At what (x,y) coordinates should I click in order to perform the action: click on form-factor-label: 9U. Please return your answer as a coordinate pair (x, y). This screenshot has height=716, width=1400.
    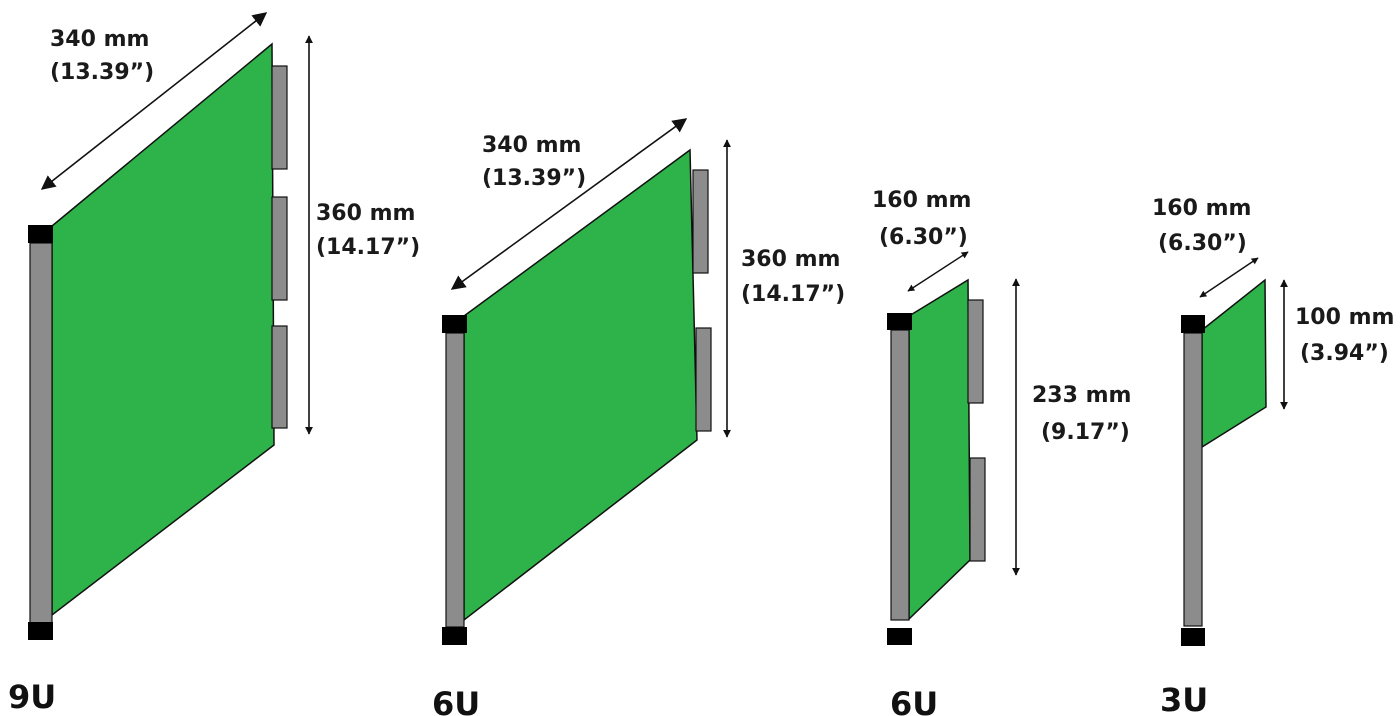
    Looking at the image, I should click on (32, 697).